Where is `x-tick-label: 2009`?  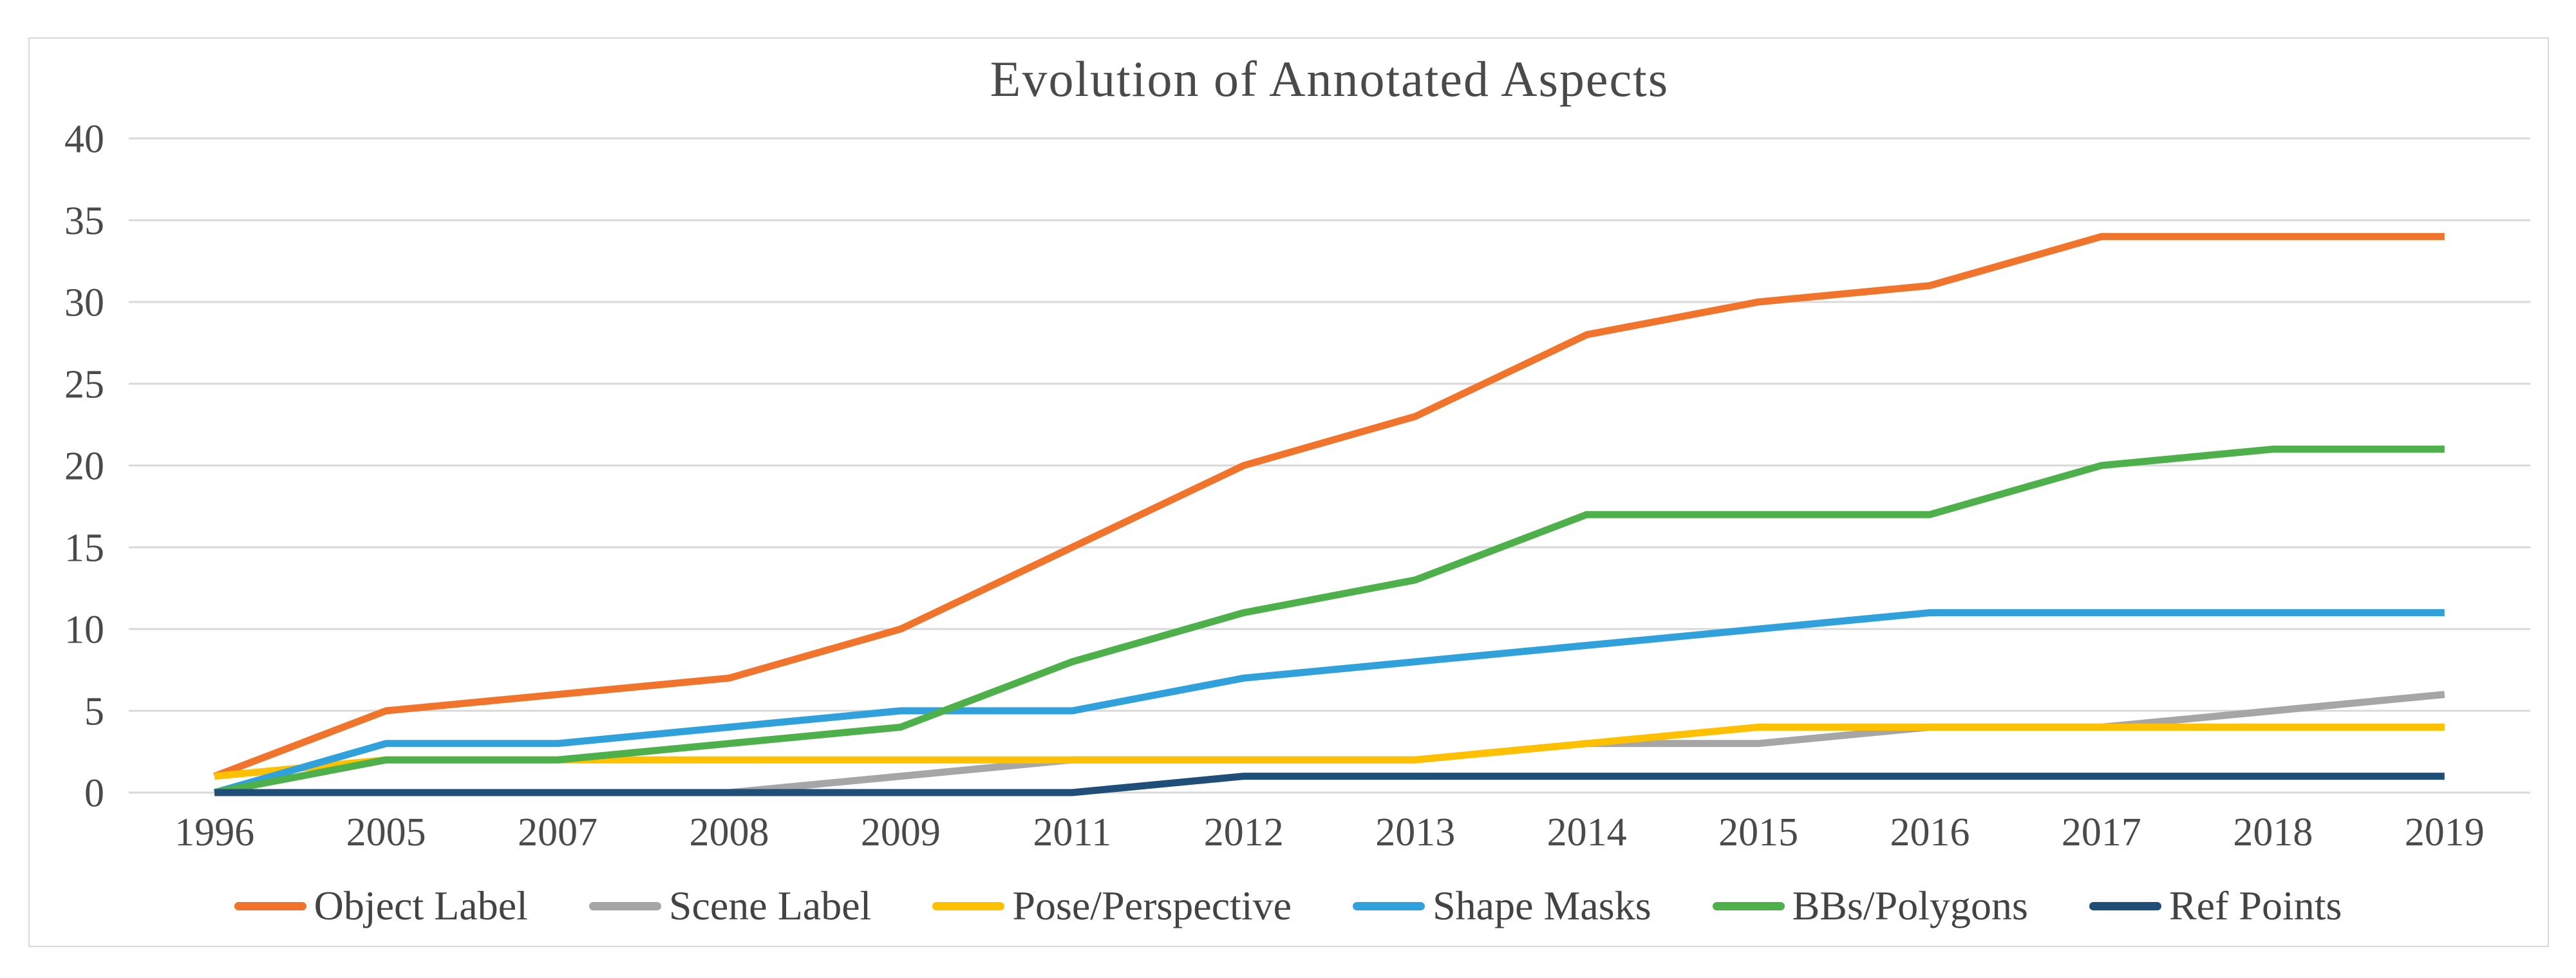
x-tick-label: 2009 is located at coordinates (901, 833).